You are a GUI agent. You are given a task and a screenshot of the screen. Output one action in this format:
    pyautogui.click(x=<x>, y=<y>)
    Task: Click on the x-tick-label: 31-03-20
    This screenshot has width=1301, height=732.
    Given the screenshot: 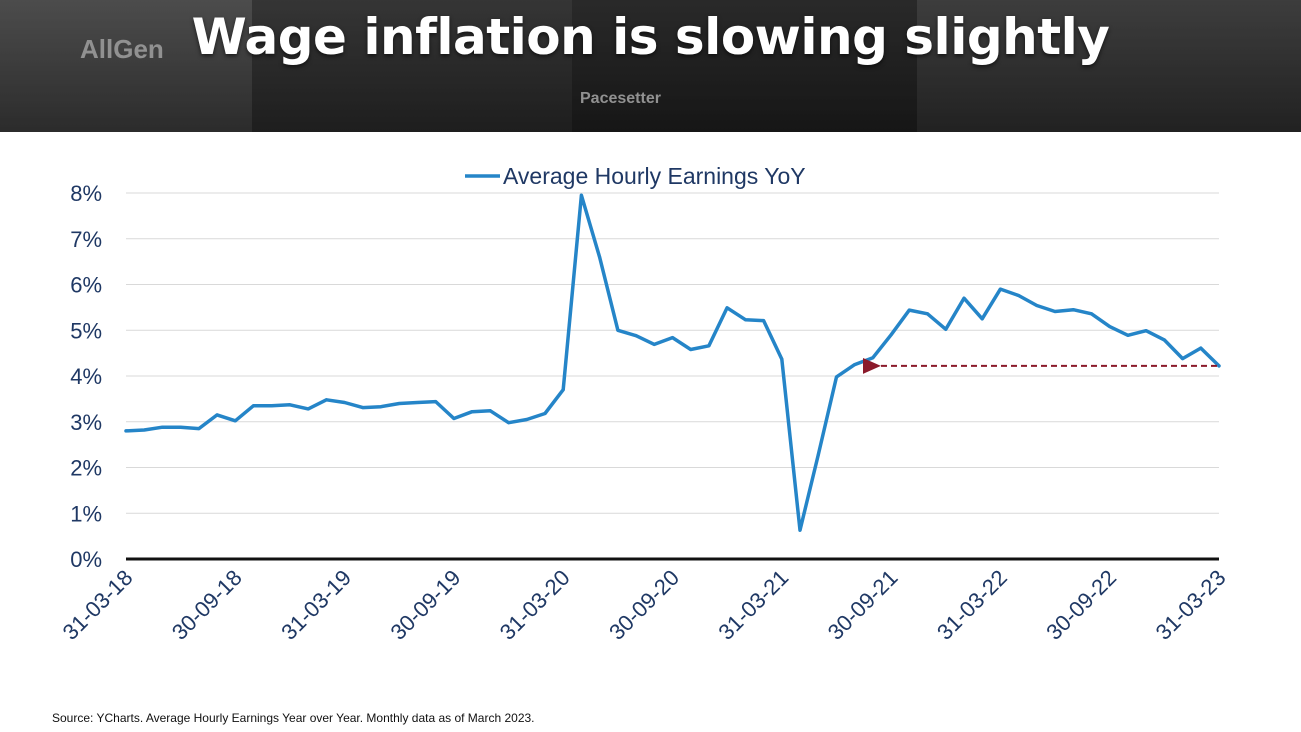 What is the action you would take?
    pyautogui.click(x=535, y=605)
    